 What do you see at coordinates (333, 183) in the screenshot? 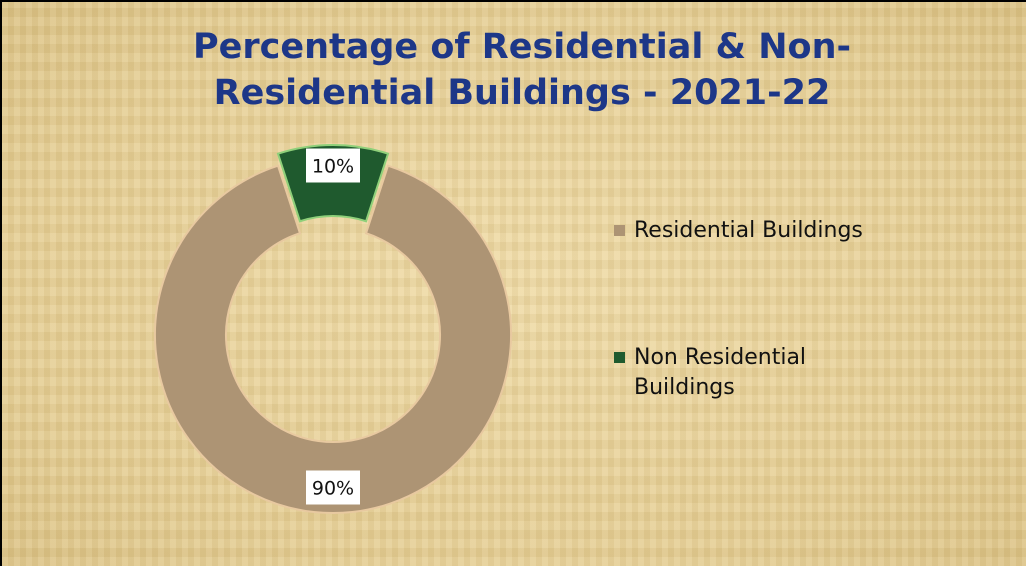
I see `donut-segment` at bounding box center [333, 183].